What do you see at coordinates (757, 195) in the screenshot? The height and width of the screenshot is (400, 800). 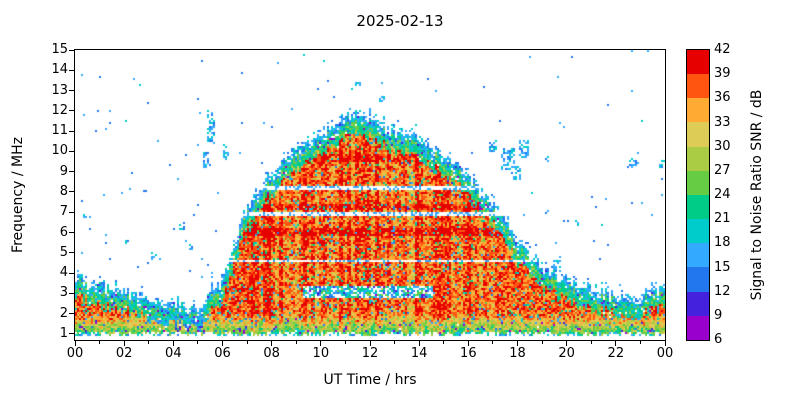 I see `colorbar-label: Signal to Noise Ratio SNR / dB` at bounding box center [757, 195].